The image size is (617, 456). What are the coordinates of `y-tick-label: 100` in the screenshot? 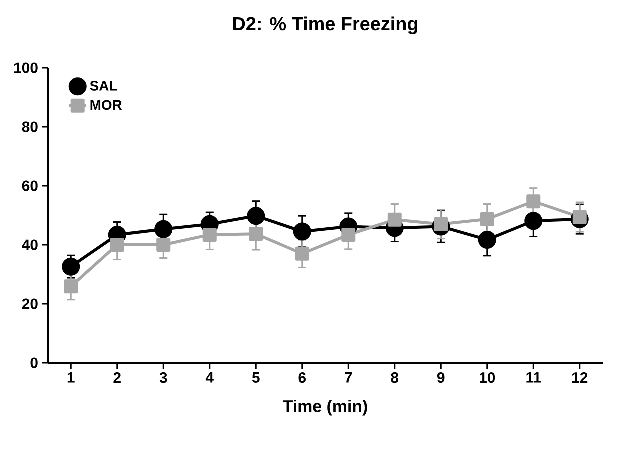 It's located at (26, 68).